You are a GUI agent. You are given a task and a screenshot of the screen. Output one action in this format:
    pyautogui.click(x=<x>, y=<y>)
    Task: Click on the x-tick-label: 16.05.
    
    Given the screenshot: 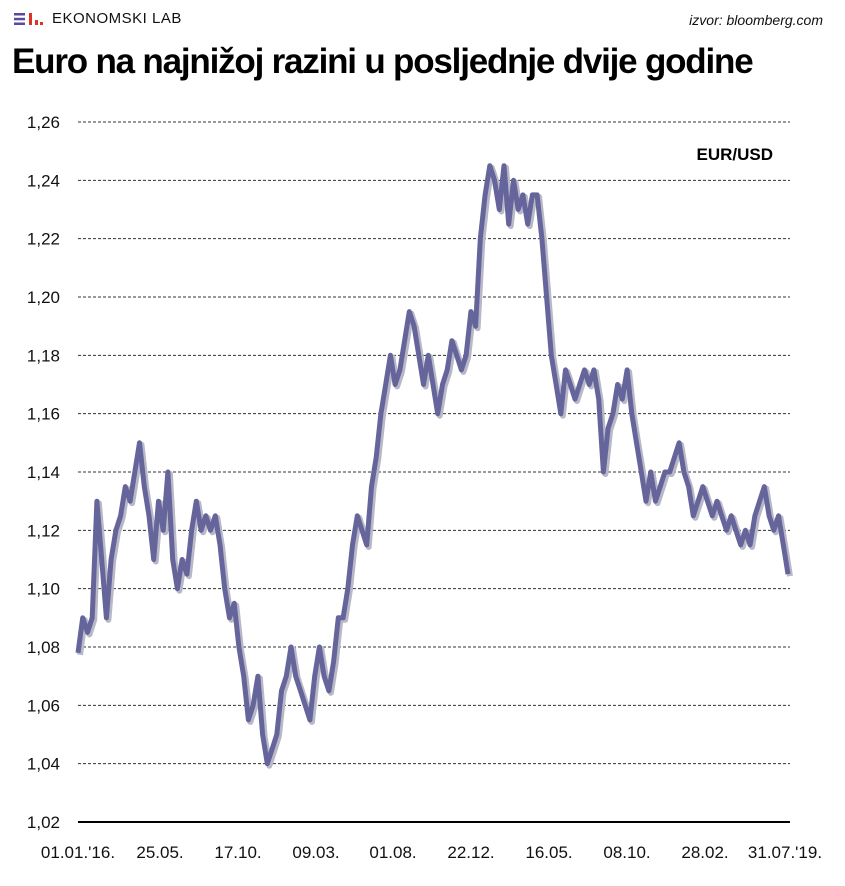 What is the action you would take?
    pyautogui.click(x=548, y=852)
    